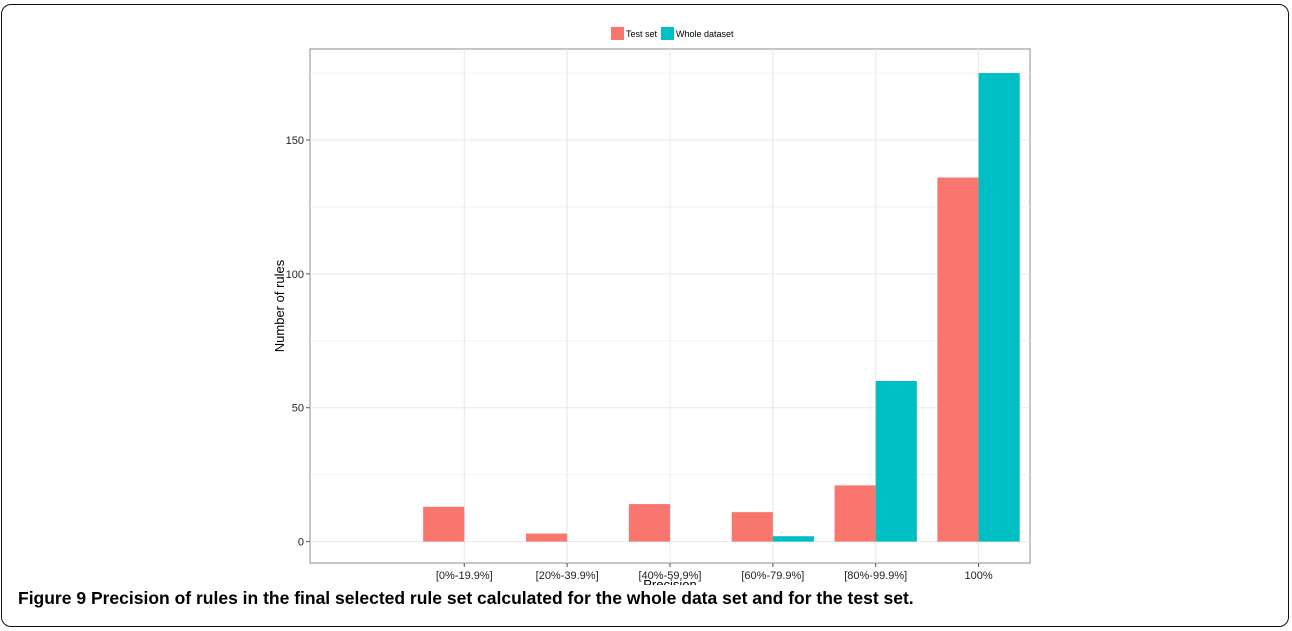 This screenshot has width=1292, height=631. Describe the element at coordinates (875, 576) in the screenshot. I see `x-tick-label: [80%-99.9%]` at that location.